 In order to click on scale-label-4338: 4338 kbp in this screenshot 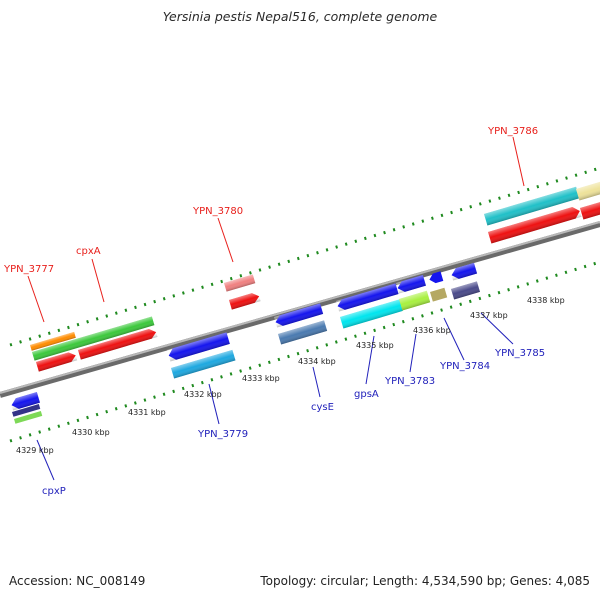, I will do `click(546, 300)`.